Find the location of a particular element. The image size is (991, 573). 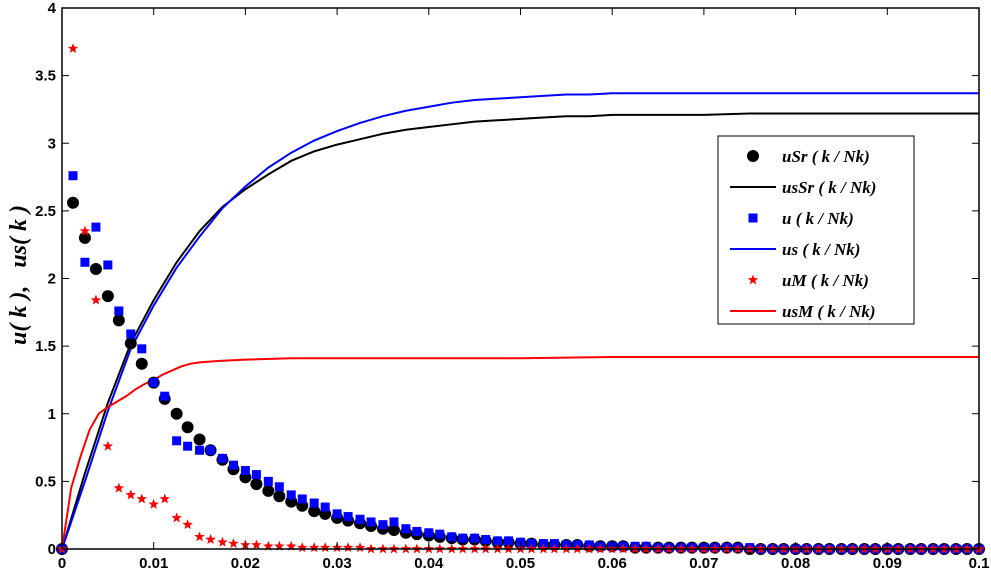

legend-entry: uSr ( k / Nk) is located at coordinates (808, 156).